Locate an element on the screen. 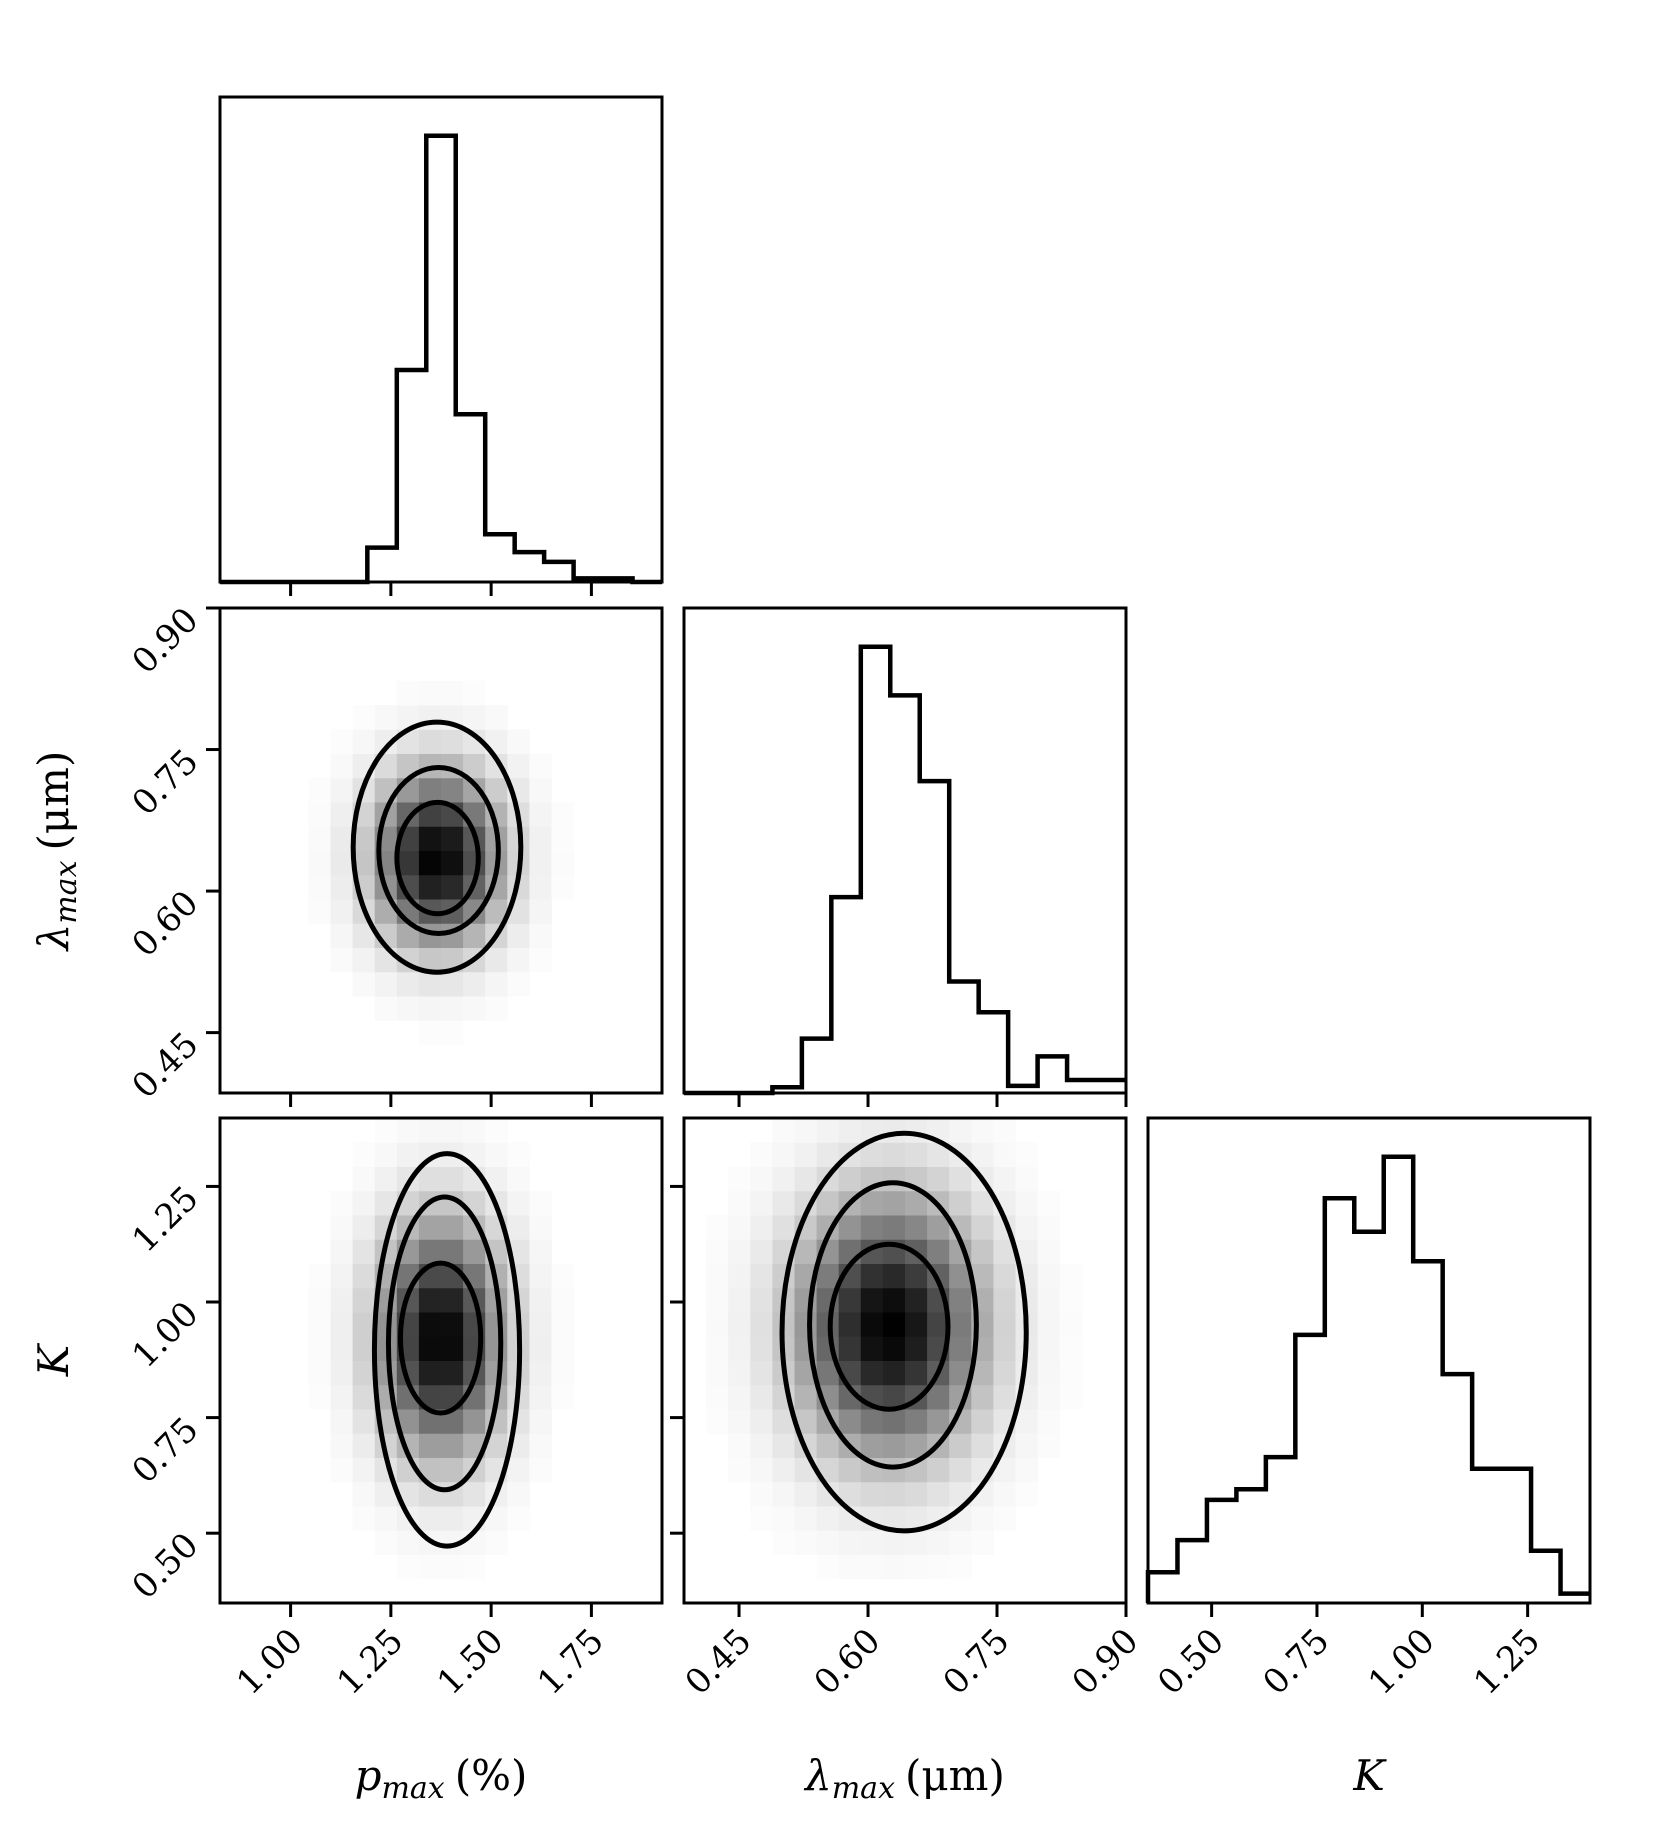 The image size is (1661, 1827). y-axis-label-lmax: λmax (μm) is located at coordinates (56, 852).